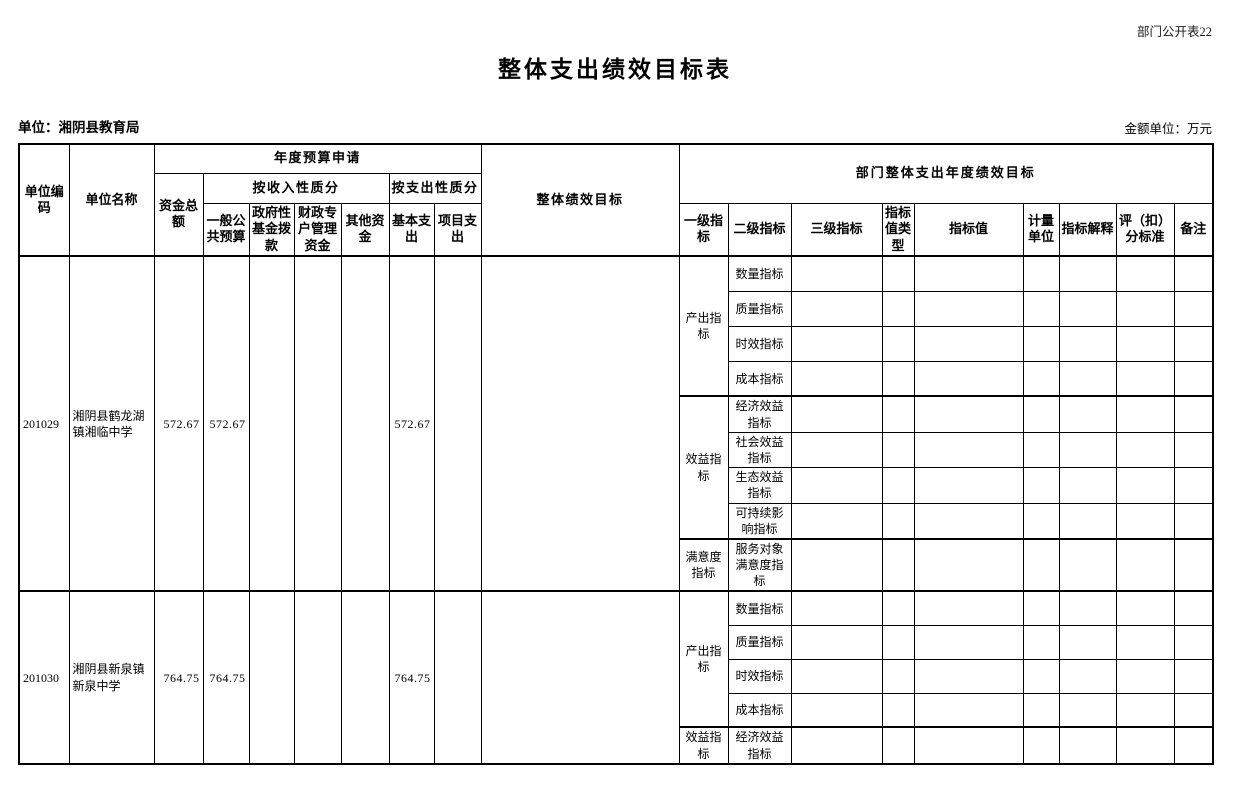 The width and height of the screenshot is (1247, 793). I want to click on header-by-expenditure-nature: 按支出性质分, so click(435, 188).